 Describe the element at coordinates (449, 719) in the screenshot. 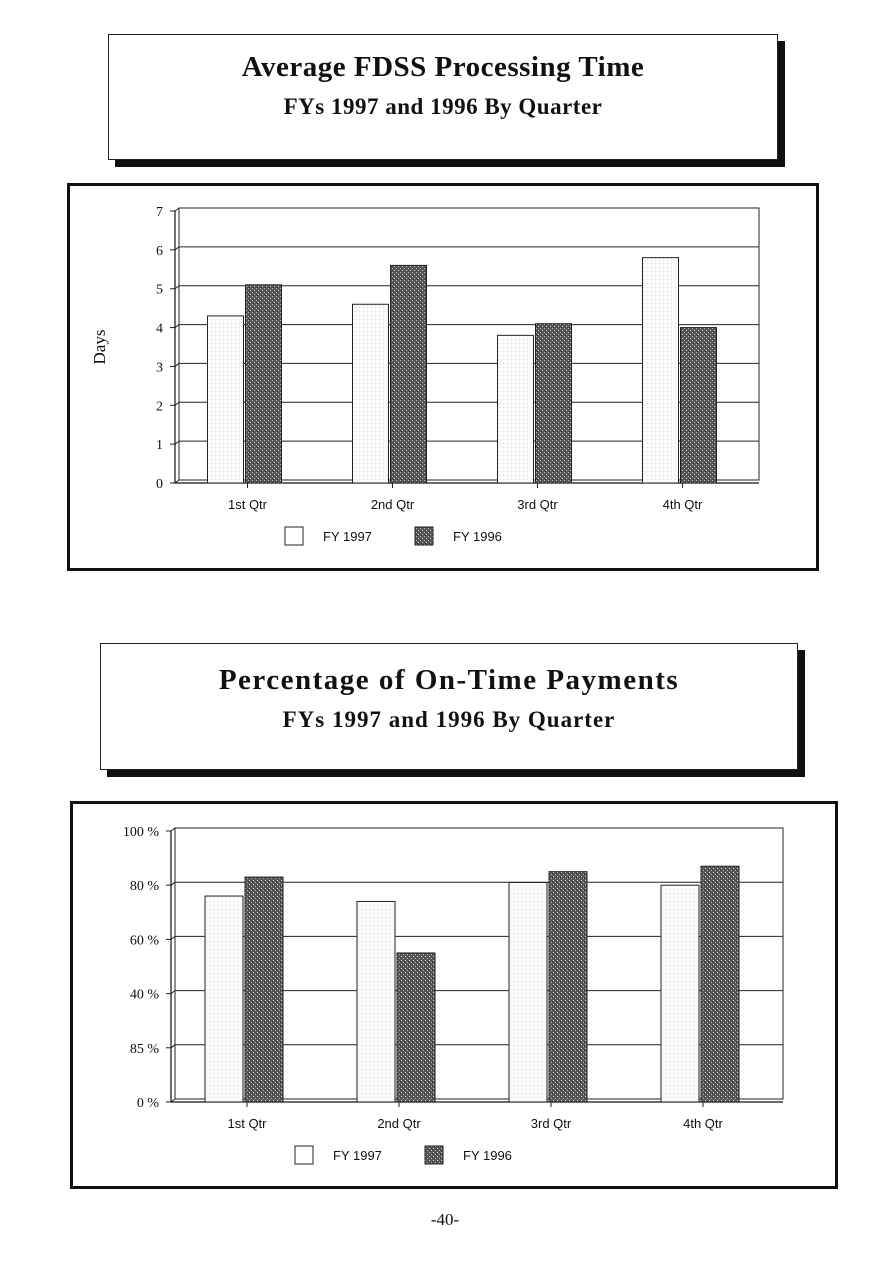

I see `chart2-subtitle: FYs 1997 and 1996 By Quarter` at that location.